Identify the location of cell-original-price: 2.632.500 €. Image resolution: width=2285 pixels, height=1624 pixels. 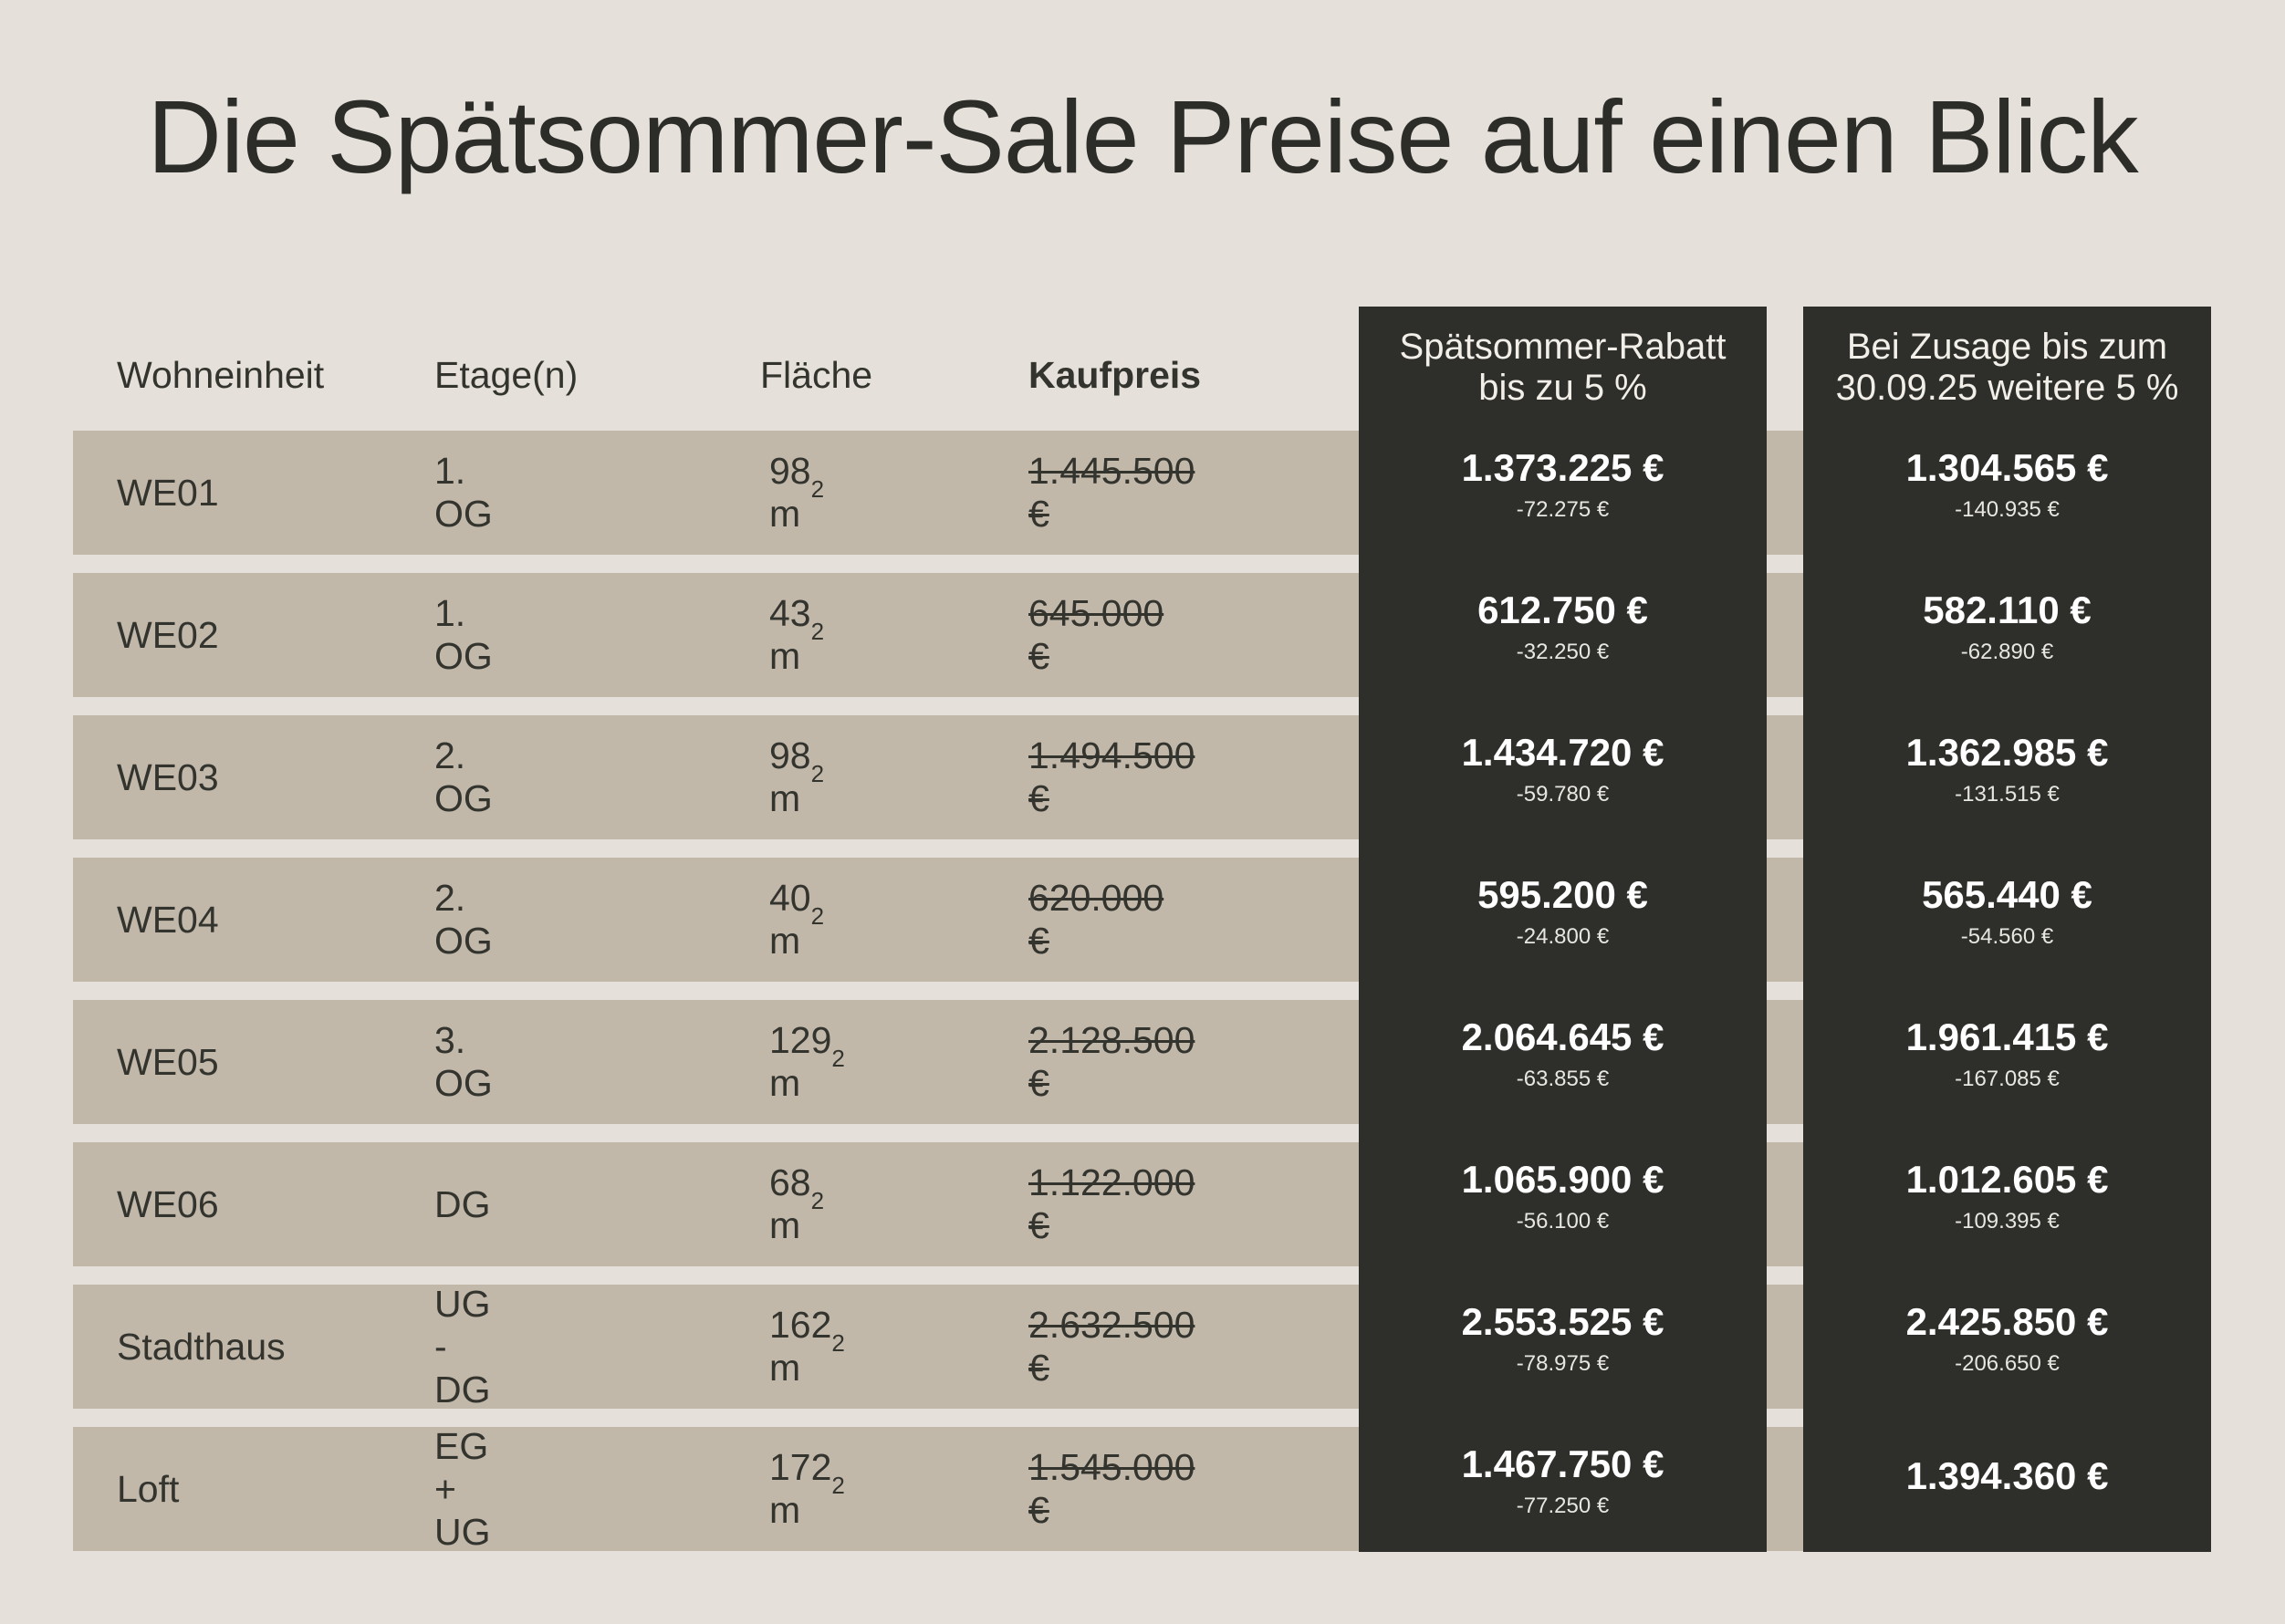
(1111, 1347).